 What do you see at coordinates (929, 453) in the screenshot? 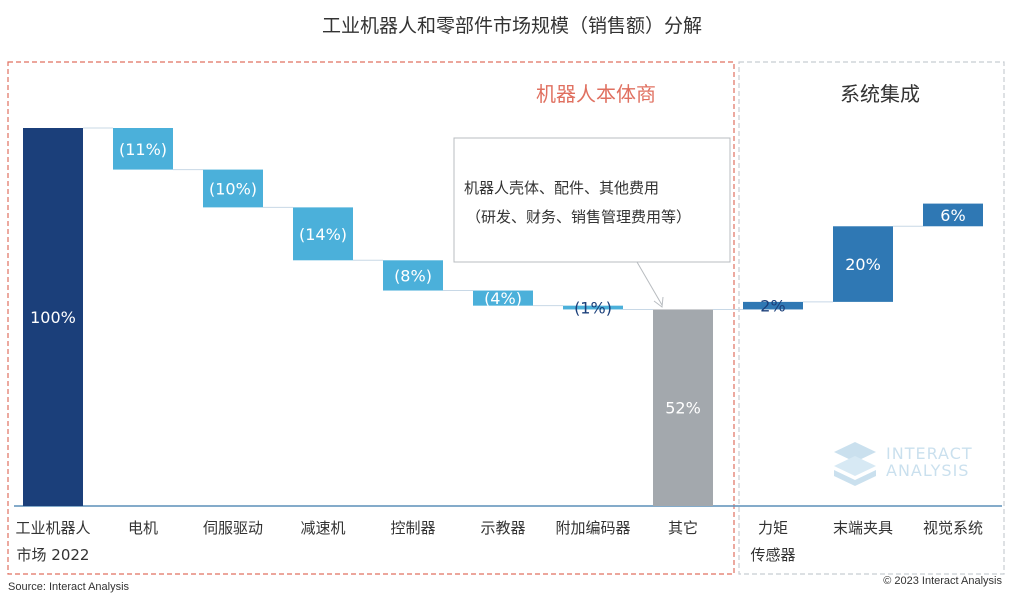
I see `watermark-line-1: INTERACT` at bounding box center [929, 453].